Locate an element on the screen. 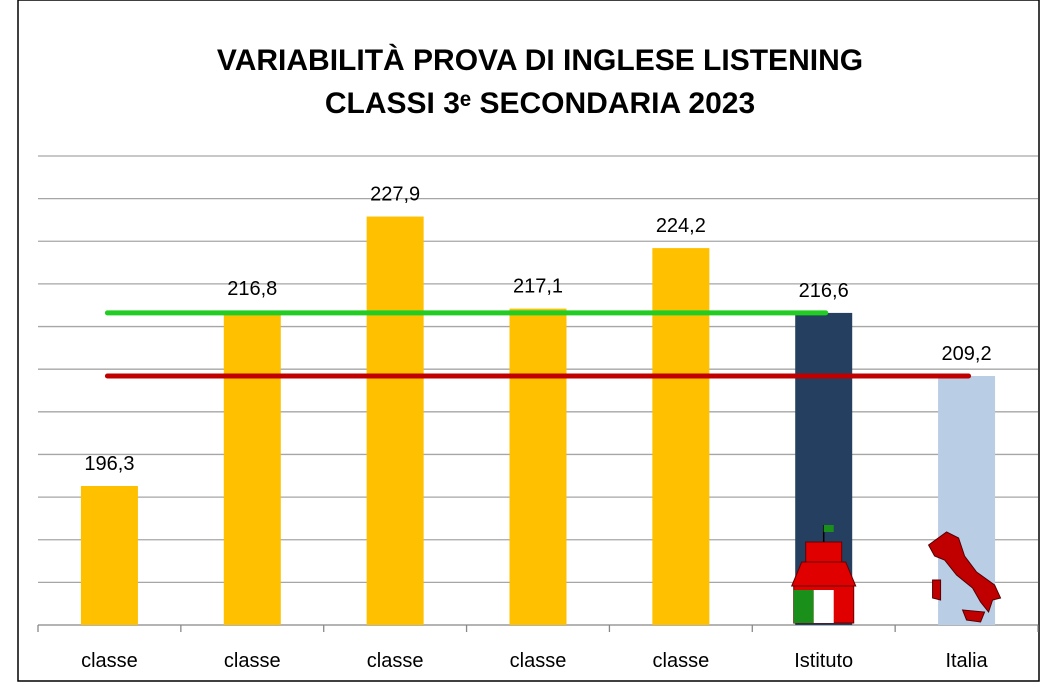 Image resolution: width=1057 pixels, height=687 pixels. data-label: 224,2 is located at coordinates (681, 226).